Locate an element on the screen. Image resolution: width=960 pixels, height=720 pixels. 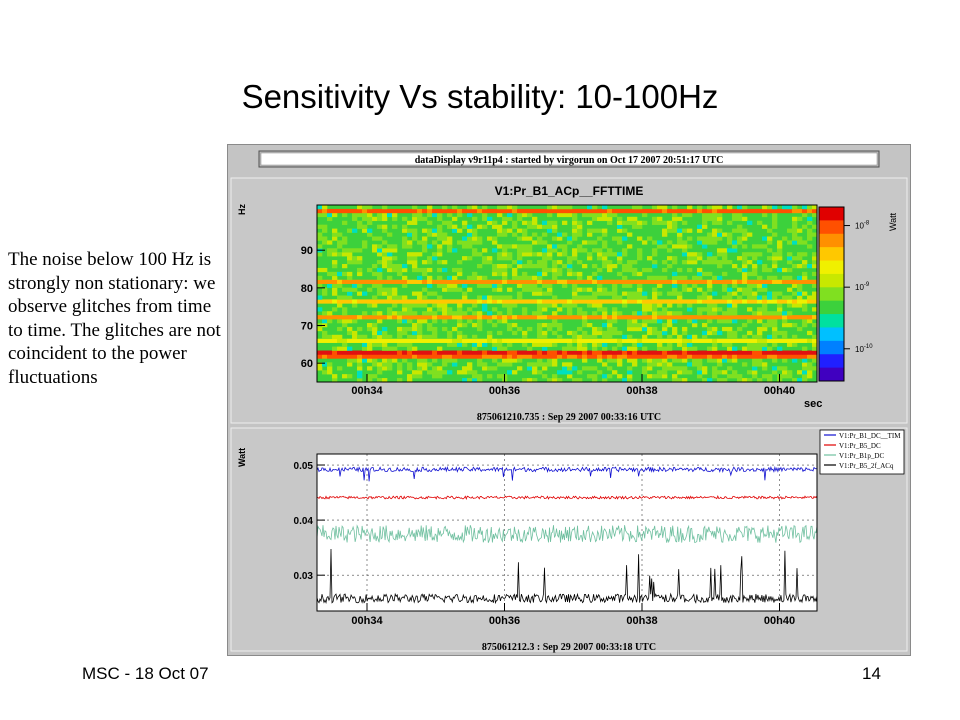
colorbar-step is located at coordinates (831, 347).